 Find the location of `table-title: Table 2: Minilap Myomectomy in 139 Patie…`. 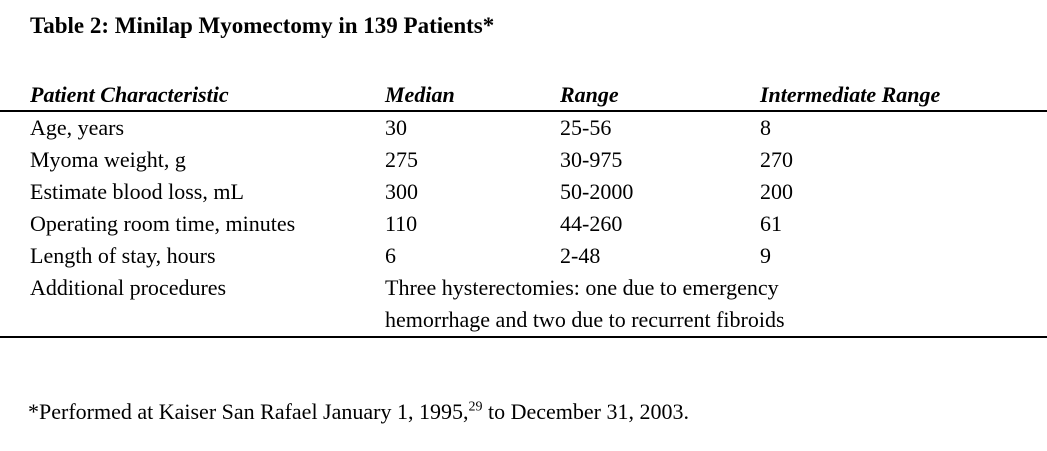

table-title: Table 2: Minilap Myomectomy in 139 Patie… is located at coordinates (262, 25).